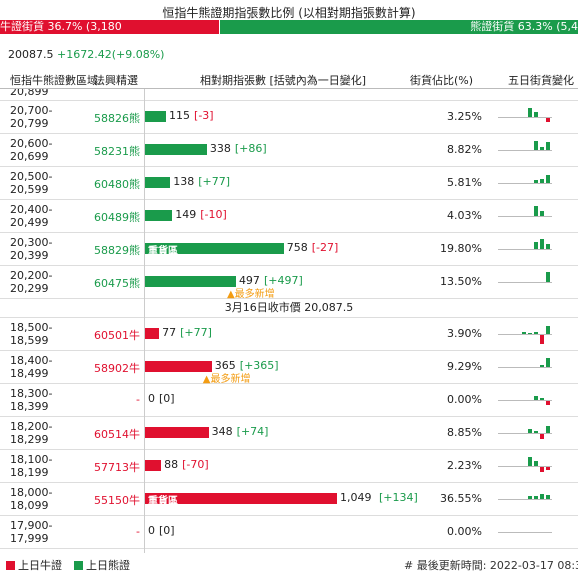  What do you see at coordinates (31, 393) in the screenshot?
I see `range-start: 18,300-` at bounding box center [31, 393].